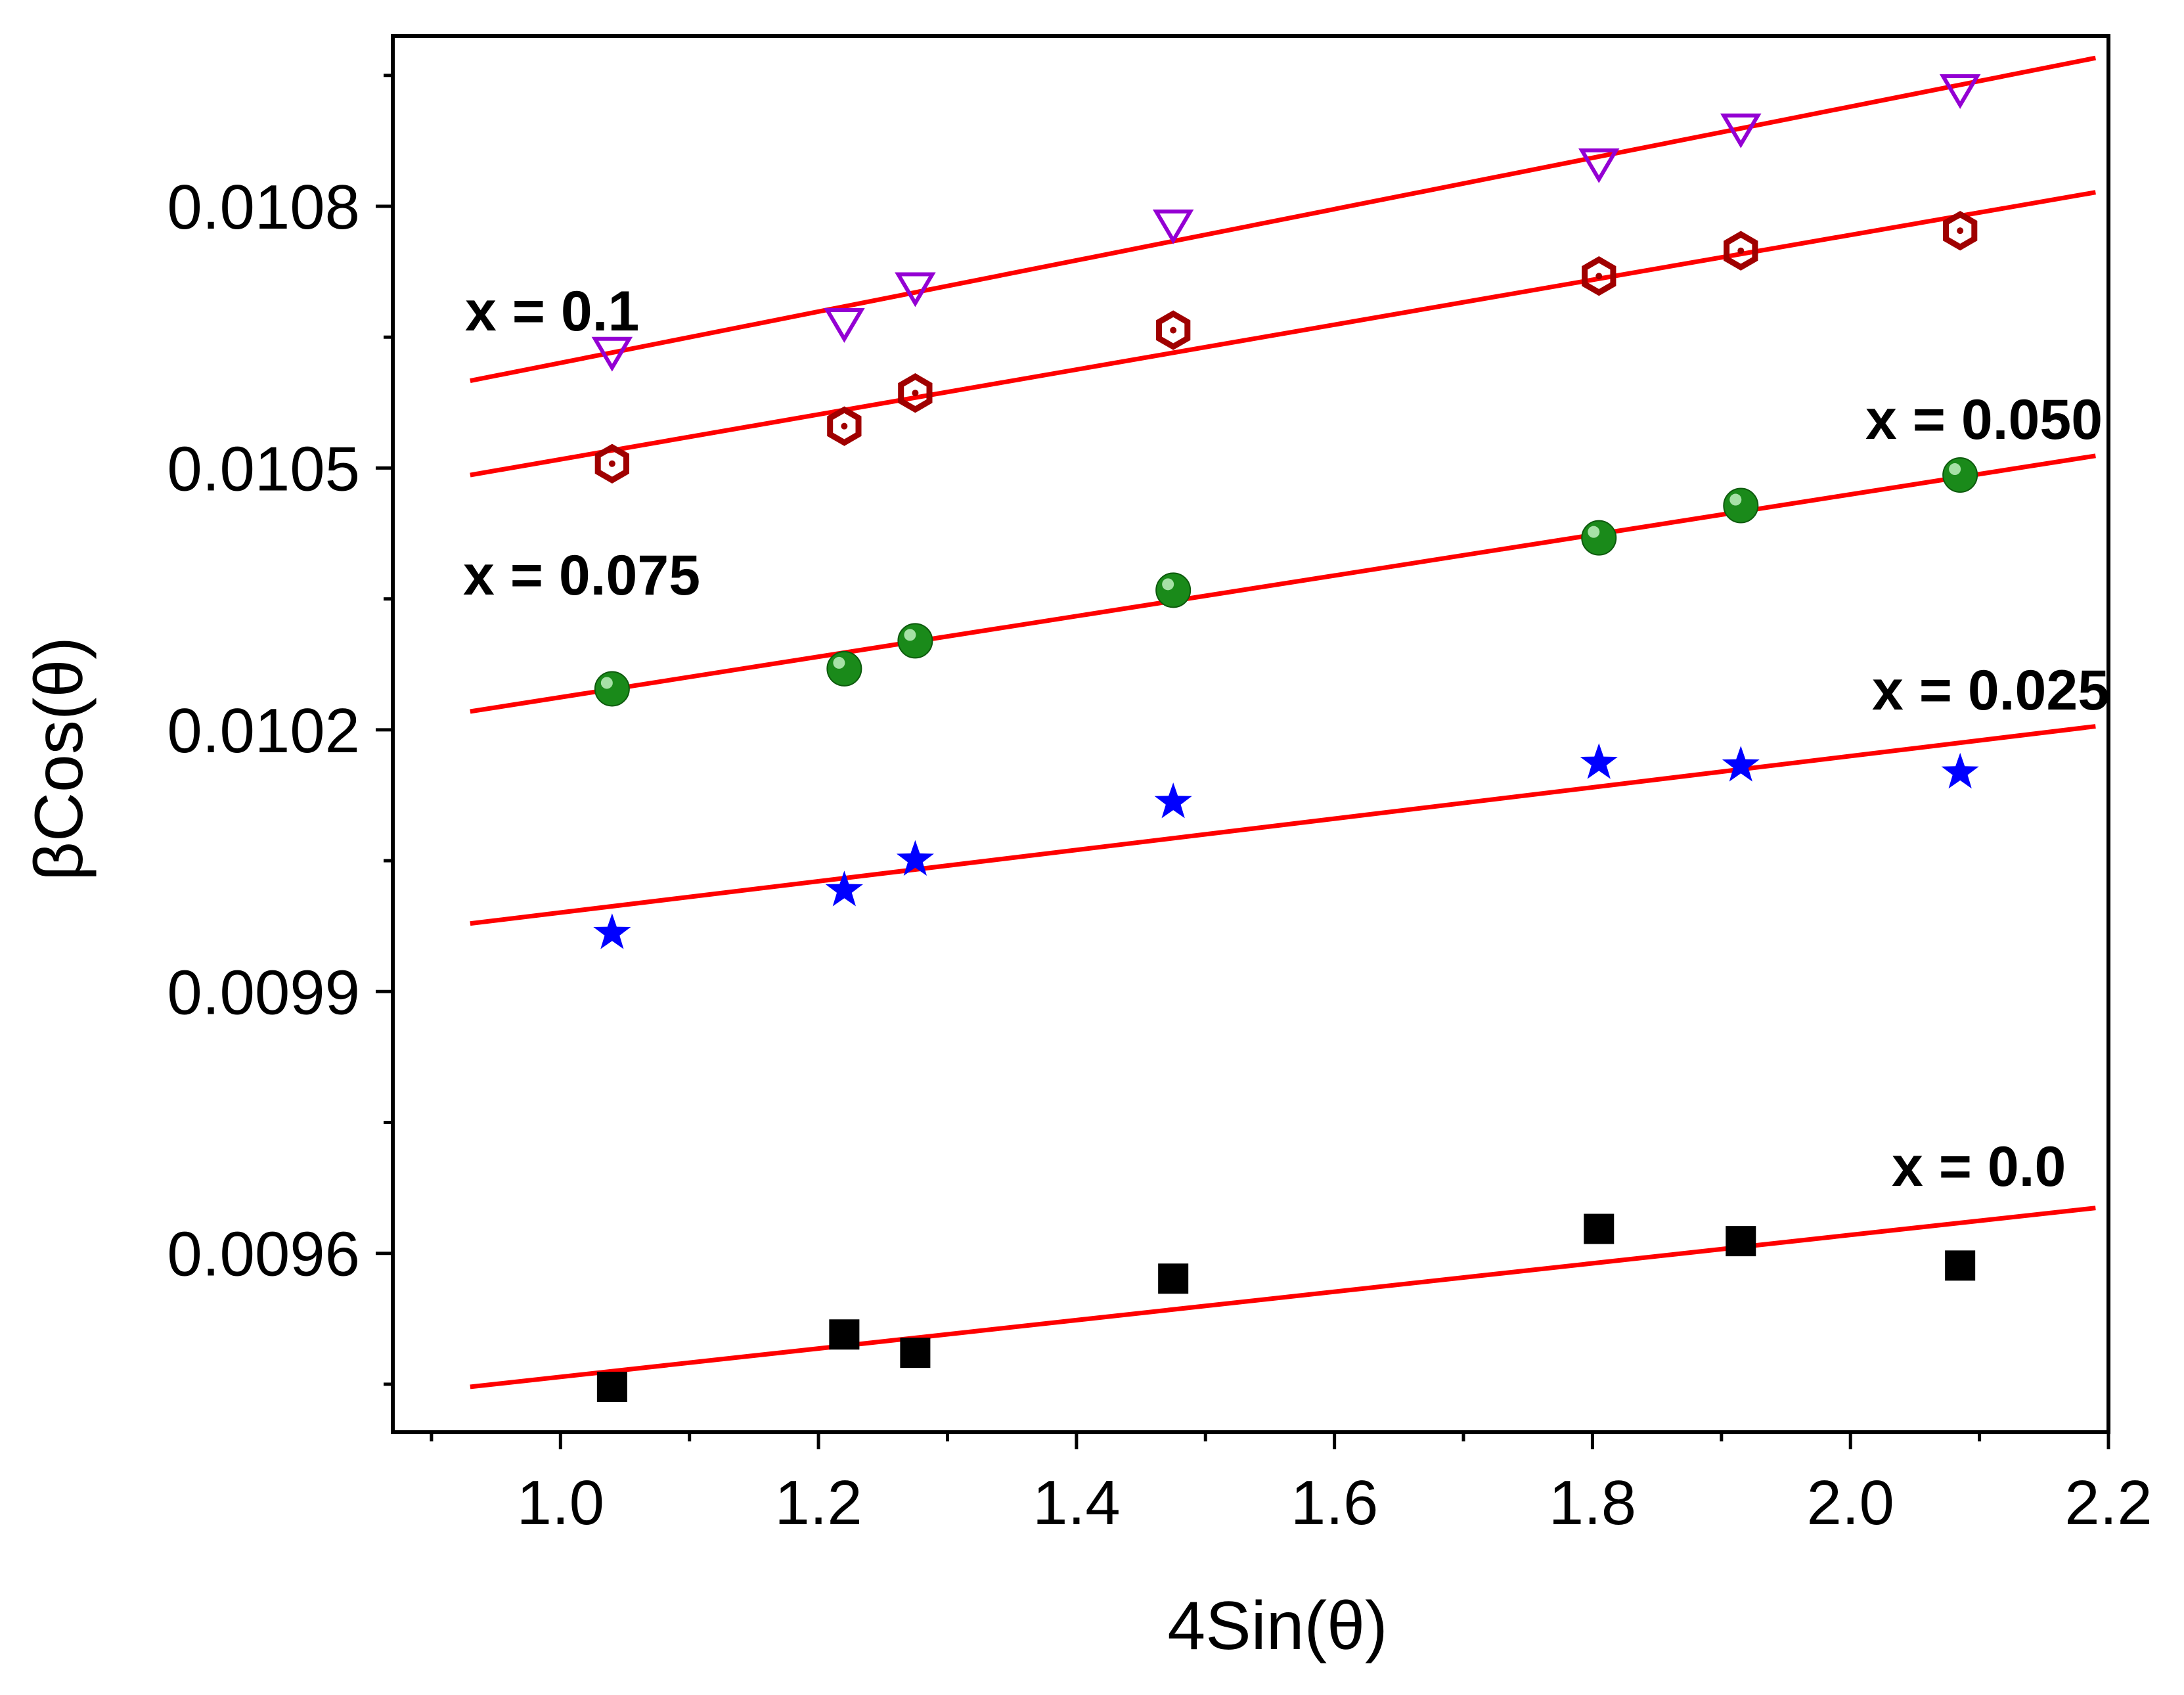 This screenshot has height=1695, width=2184. What do you see at coordinates (2108, 1503) in the screenshot?
I see `x-tick-label: 2.2` at bounding box center [2108, 1503].